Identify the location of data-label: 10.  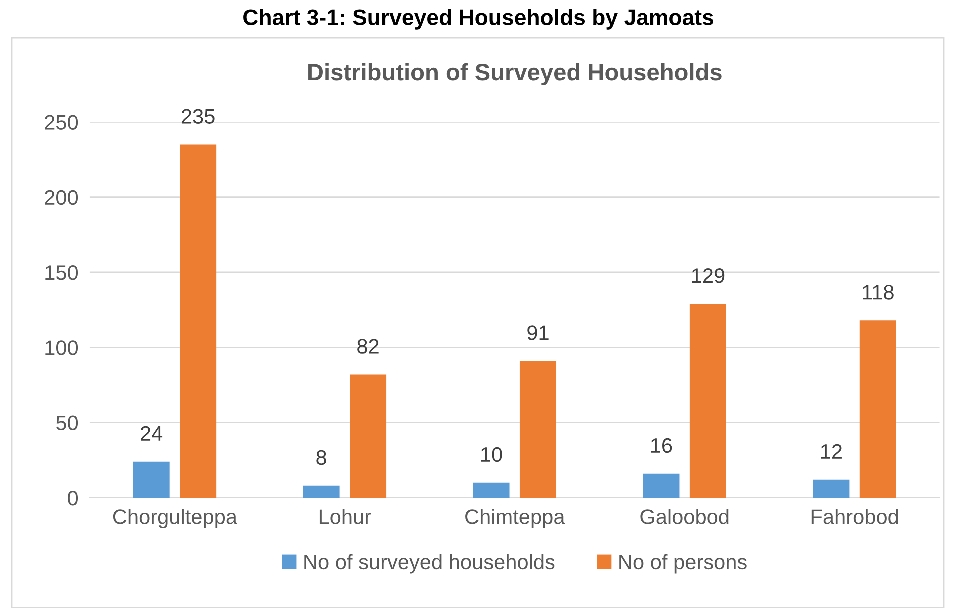
(492, 454).